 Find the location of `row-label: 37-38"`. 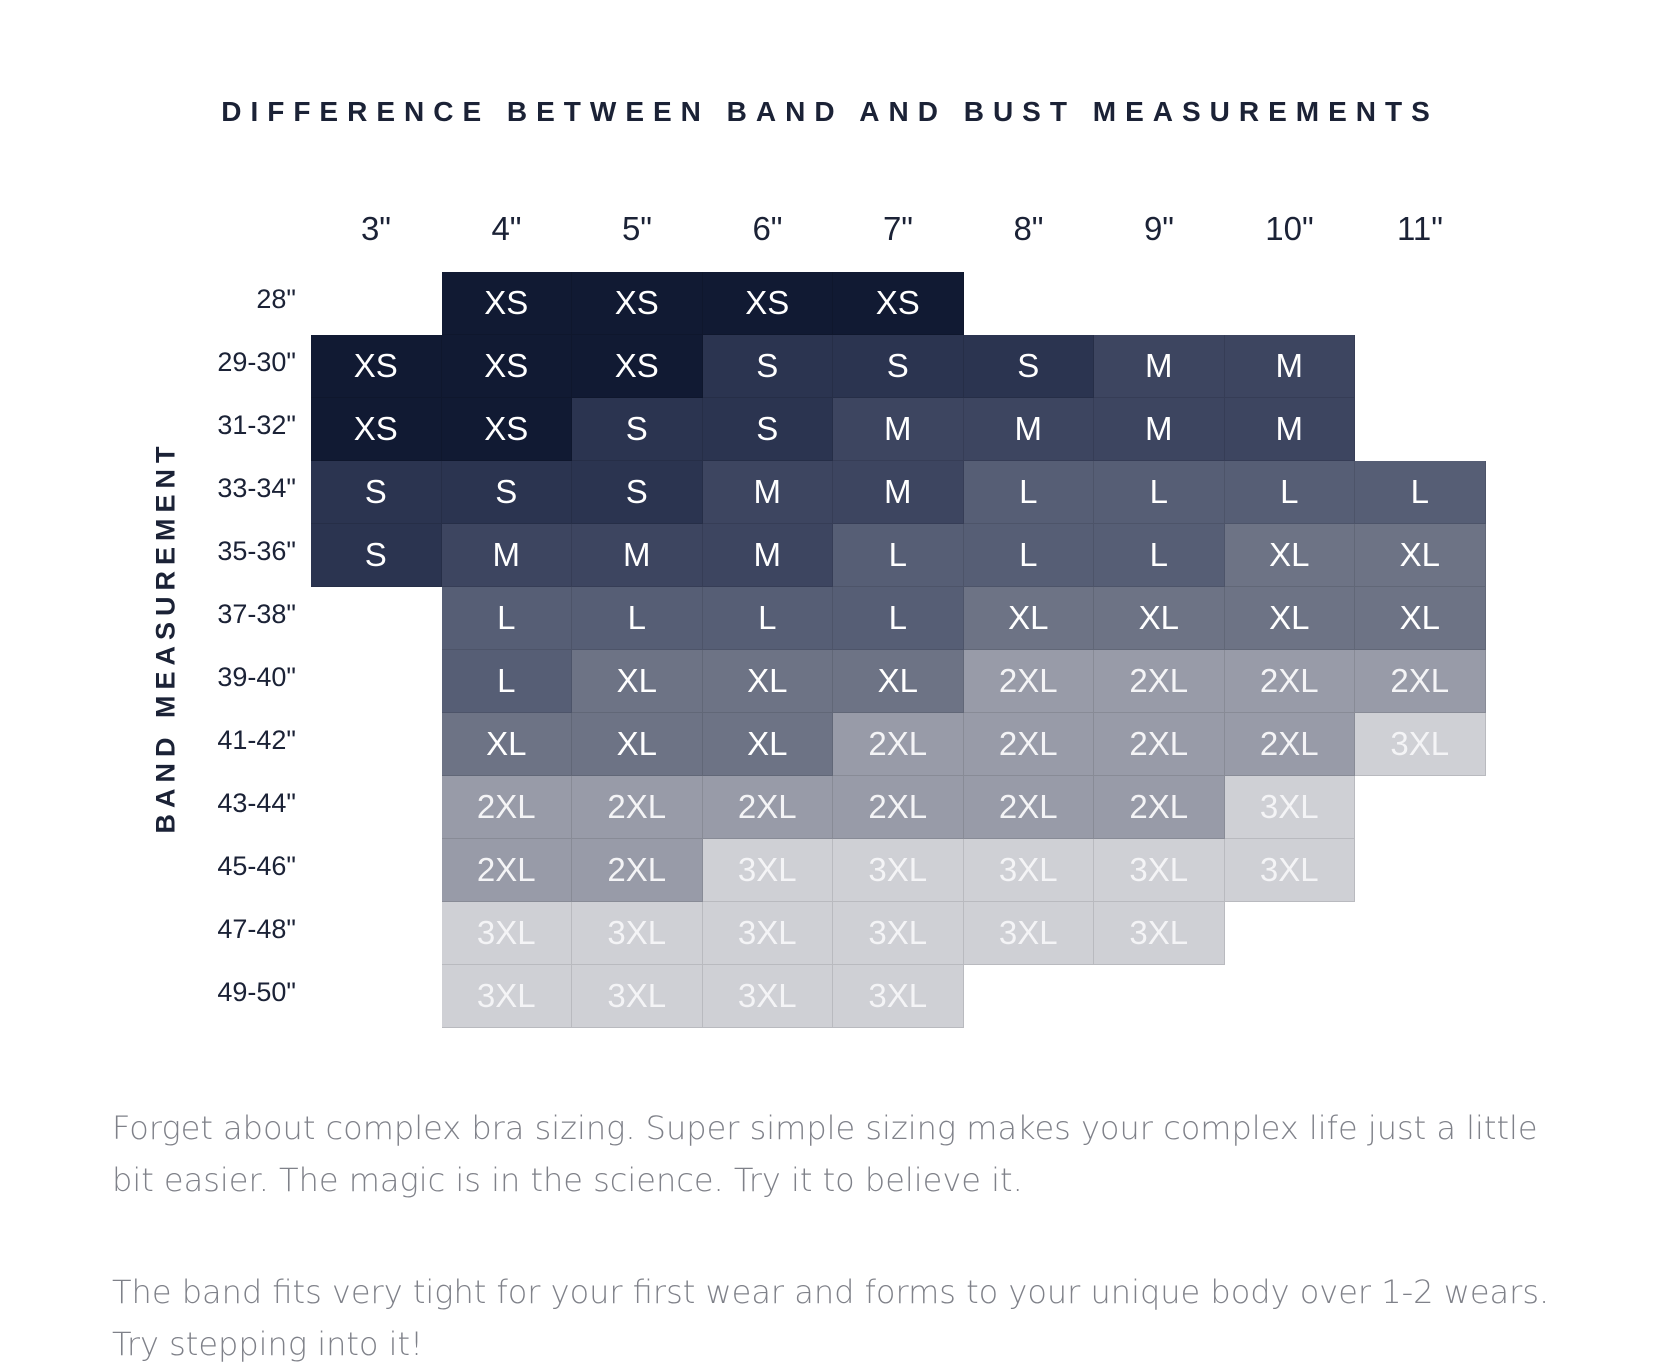

row-label: 37-38" is located at coordinates (256, 614).